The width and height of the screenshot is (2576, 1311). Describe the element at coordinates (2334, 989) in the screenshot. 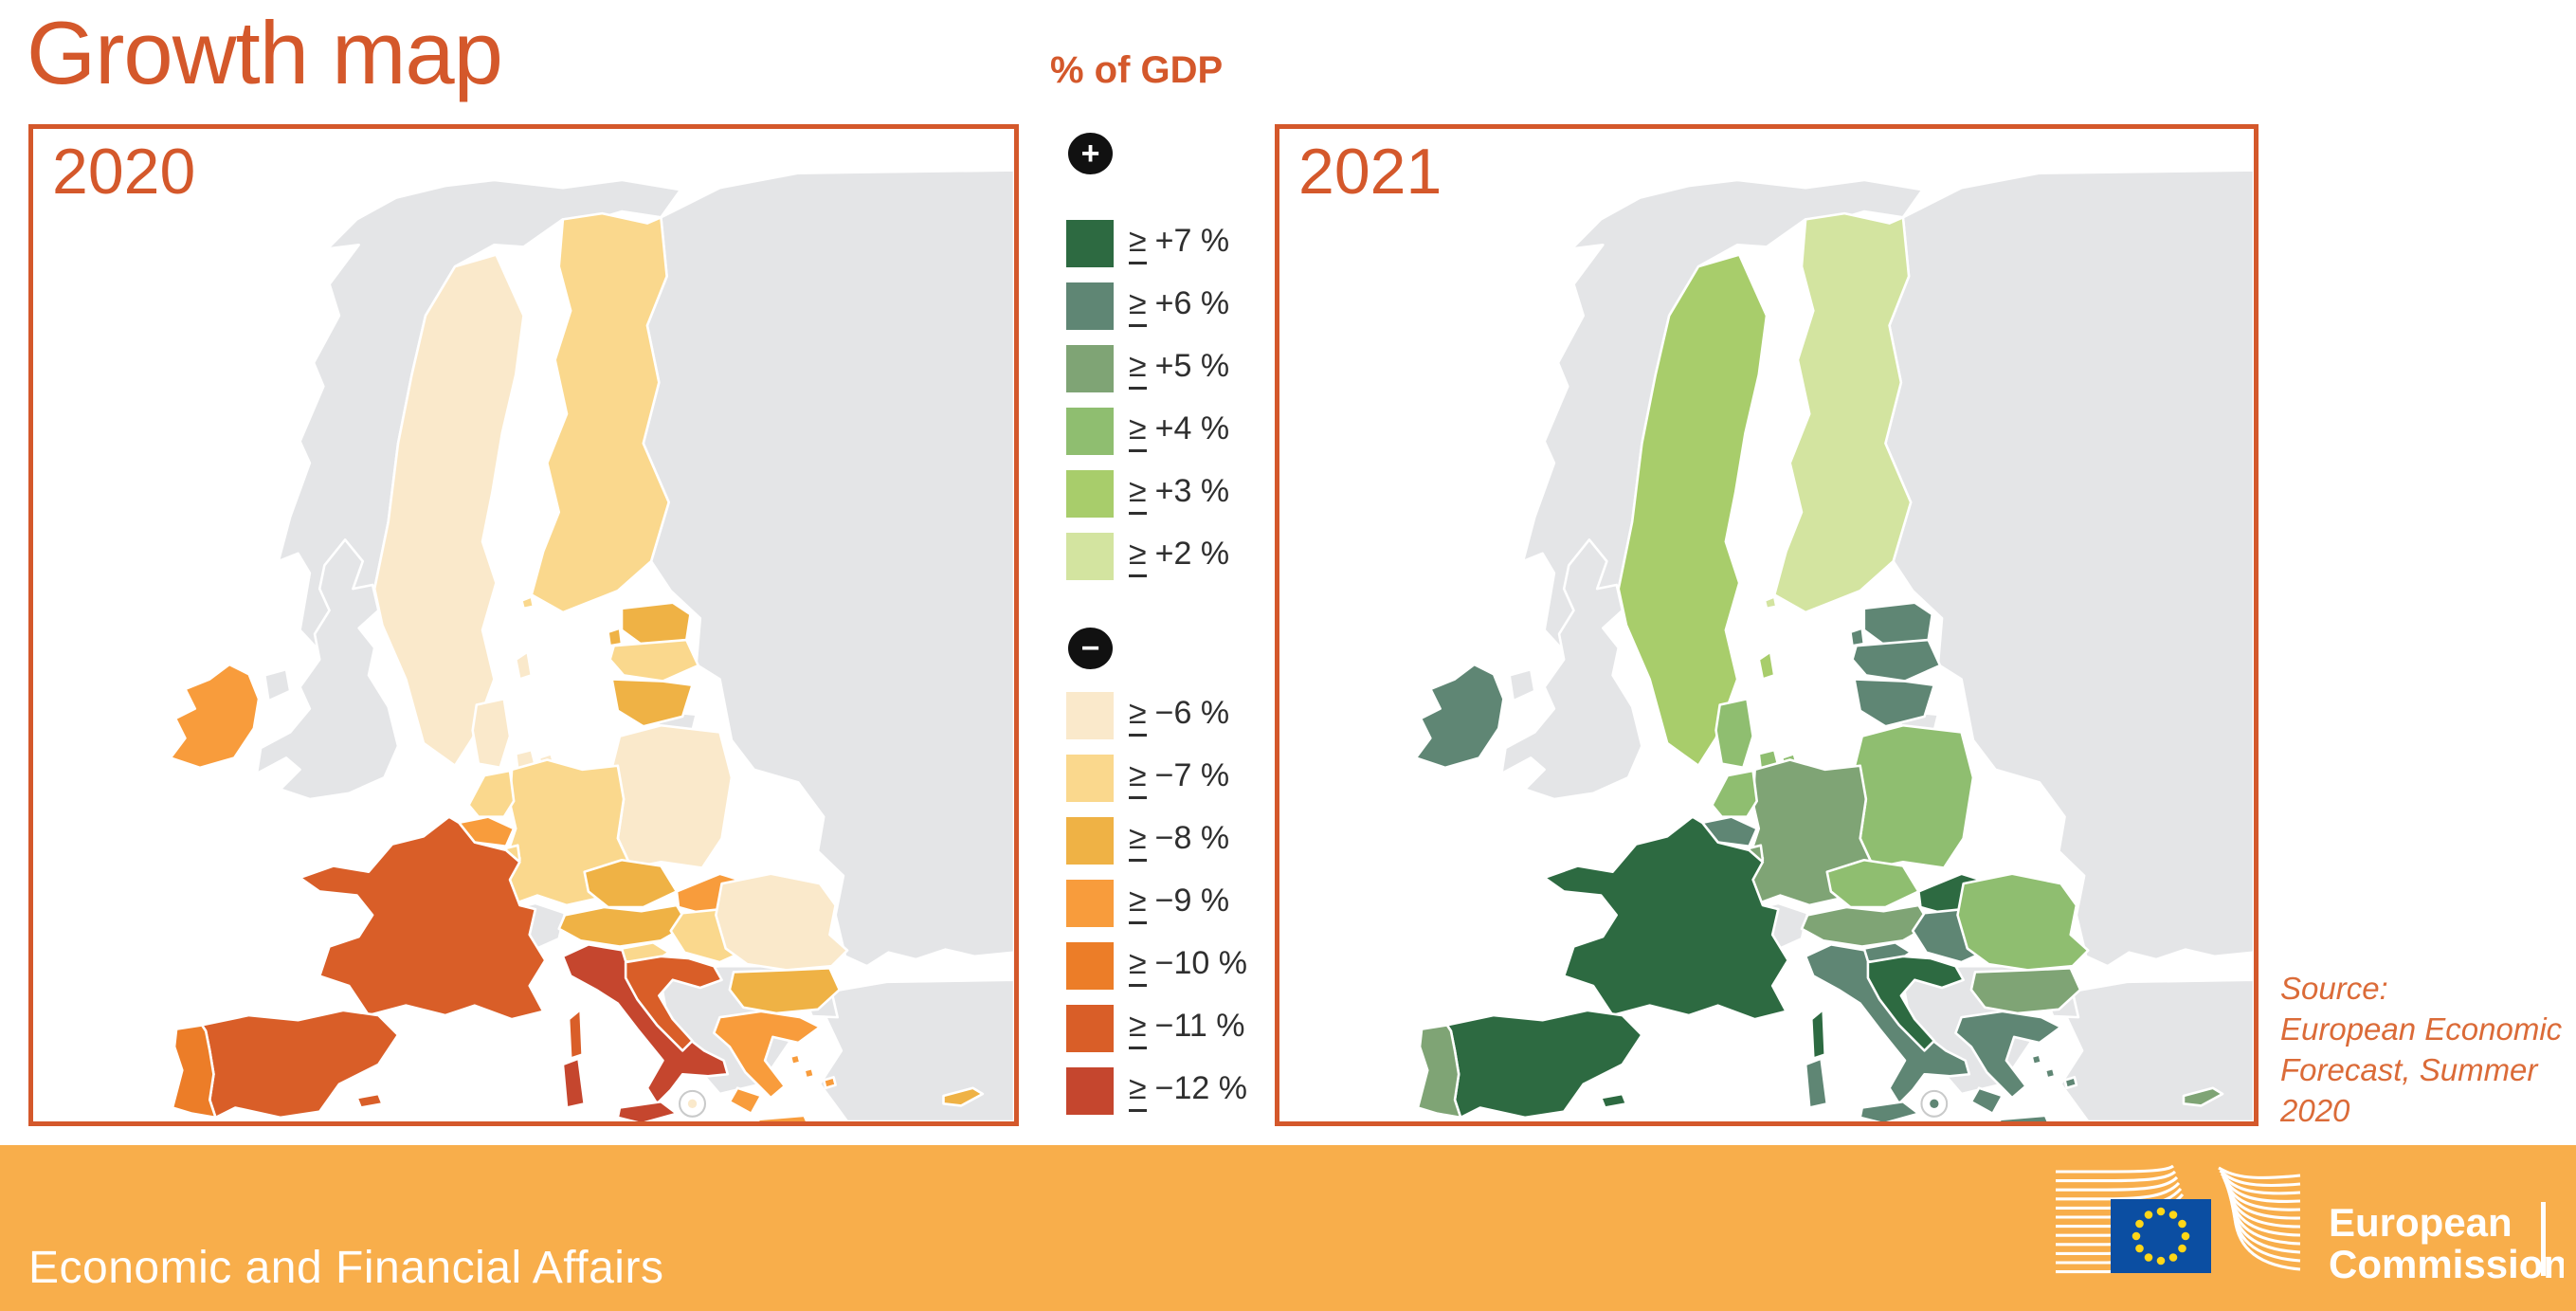

I see `source-line: Source:` at that location.